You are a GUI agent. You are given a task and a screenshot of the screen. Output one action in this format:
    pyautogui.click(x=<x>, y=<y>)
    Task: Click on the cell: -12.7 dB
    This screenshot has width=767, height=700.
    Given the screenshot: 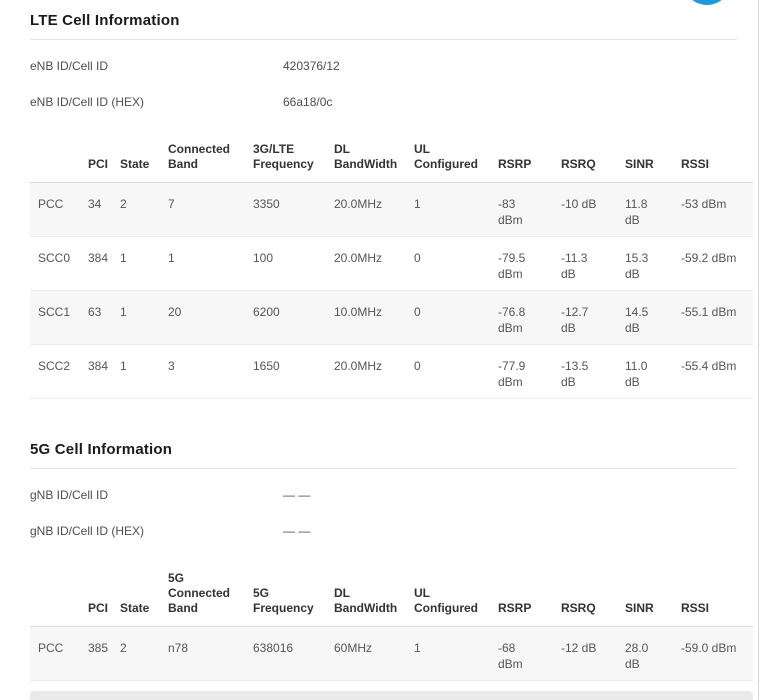 What is the action you would take?
    pyautogui.click(x=585, y=317)
    